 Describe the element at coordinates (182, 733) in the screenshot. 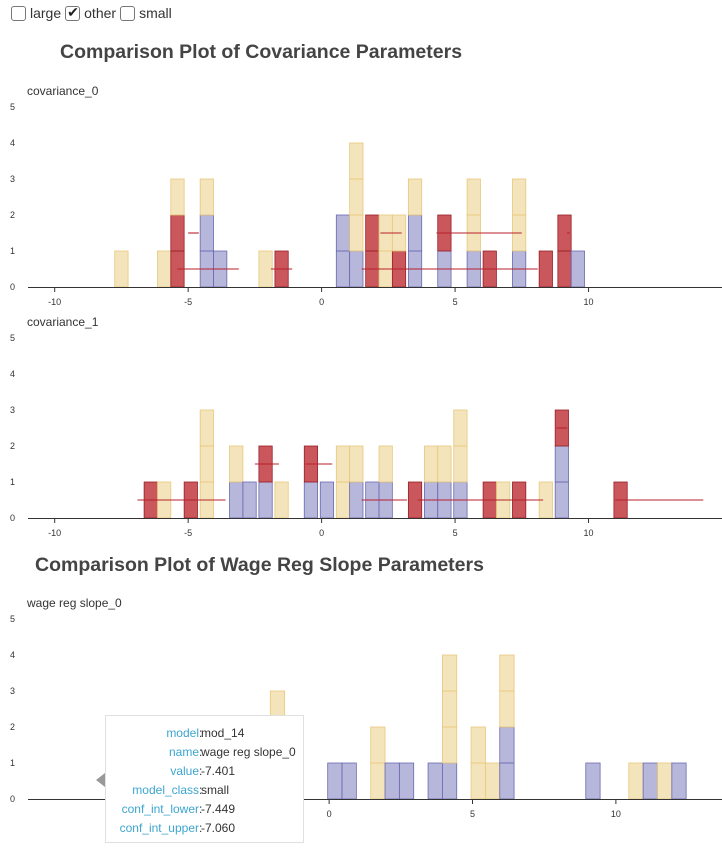

I see `tooltip-key: model` at that location.